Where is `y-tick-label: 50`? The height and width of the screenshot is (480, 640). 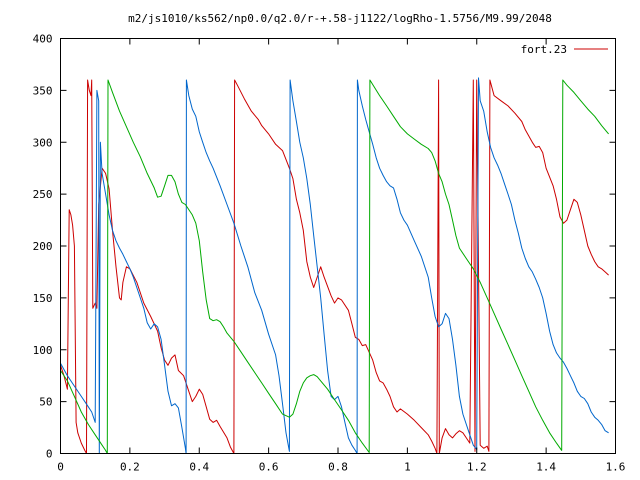
y-tick-label: 50 is located at coordinates (45, 402).